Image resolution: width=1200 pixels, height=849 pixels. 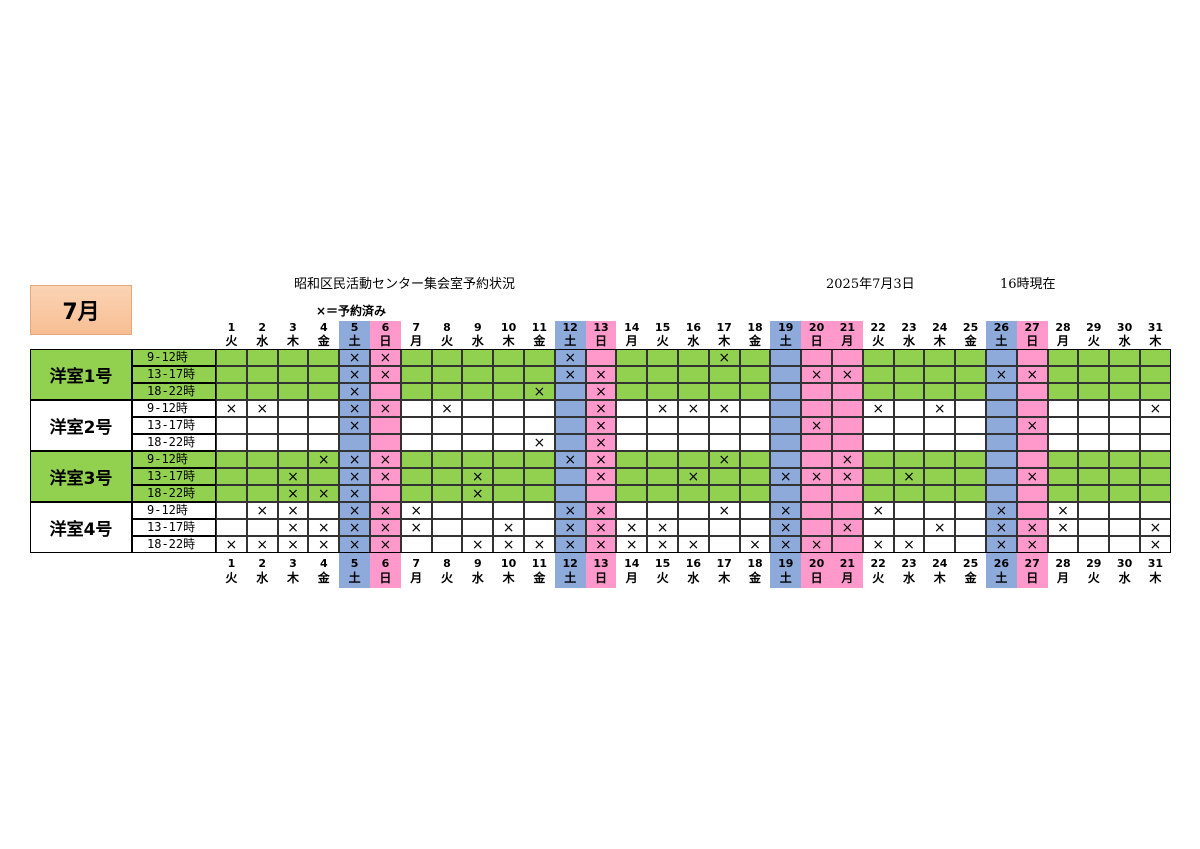 I want to click on day-number-footer: 20, so click(x=816, y=563).